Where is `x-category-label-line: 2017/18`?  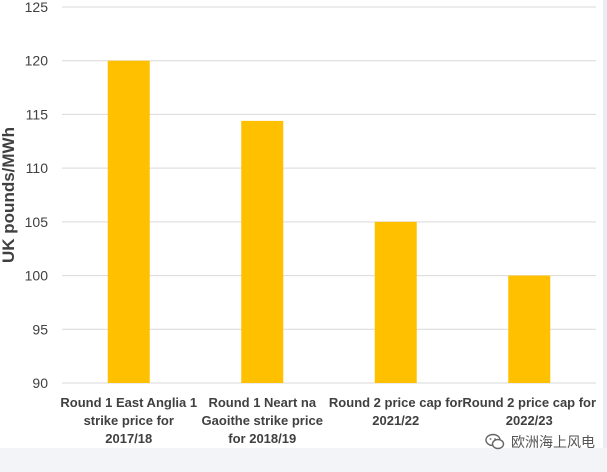 x-category-label-line: 2017/18 is located at coordinates (128, 438).